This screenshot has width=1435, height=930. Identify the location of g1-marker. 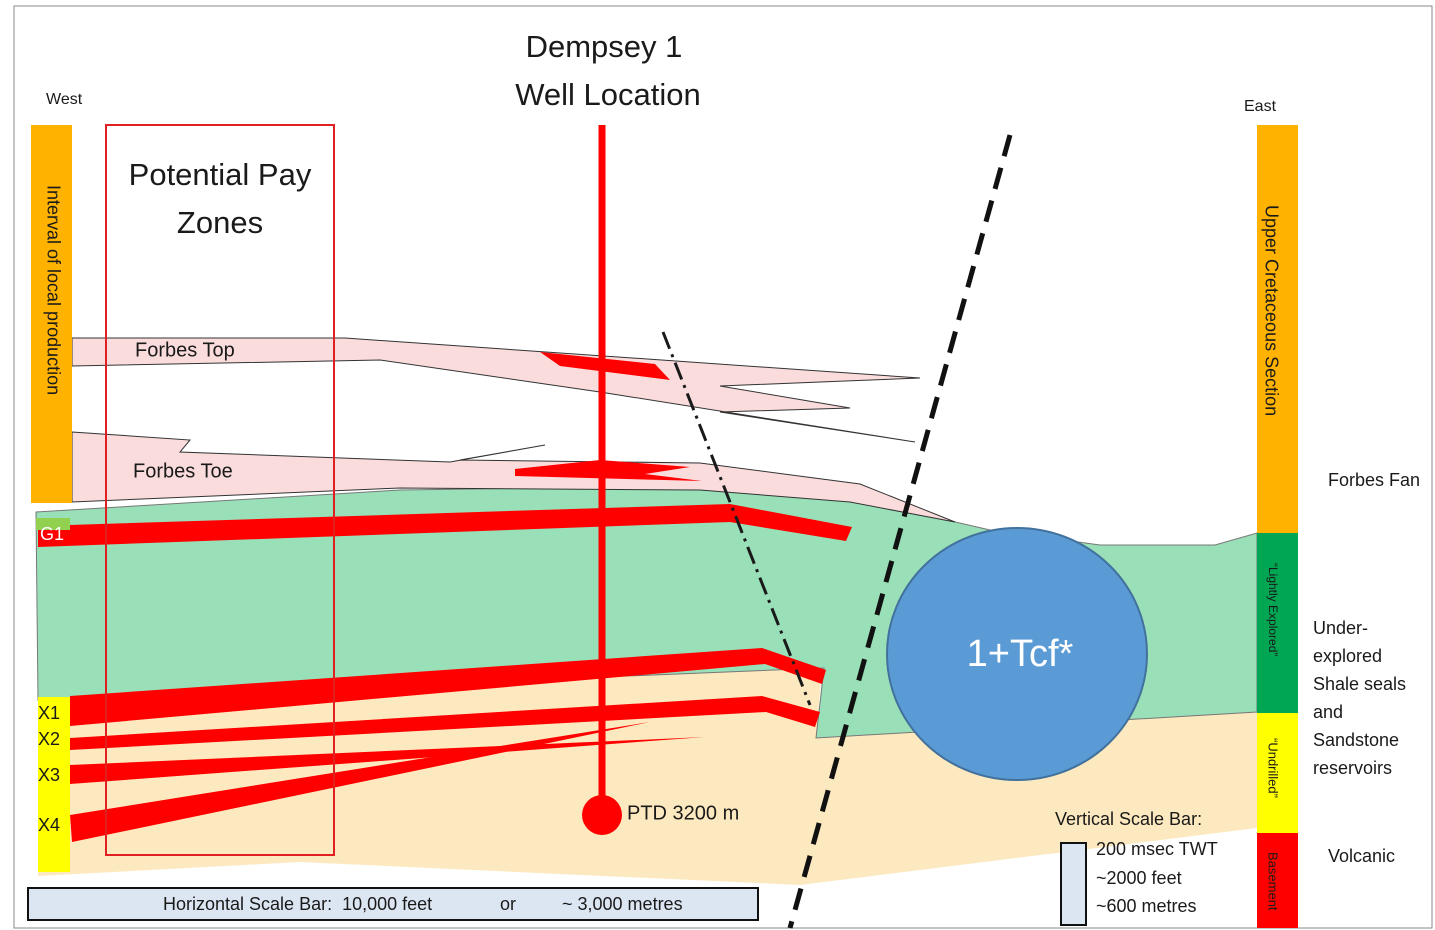
(53, 524).